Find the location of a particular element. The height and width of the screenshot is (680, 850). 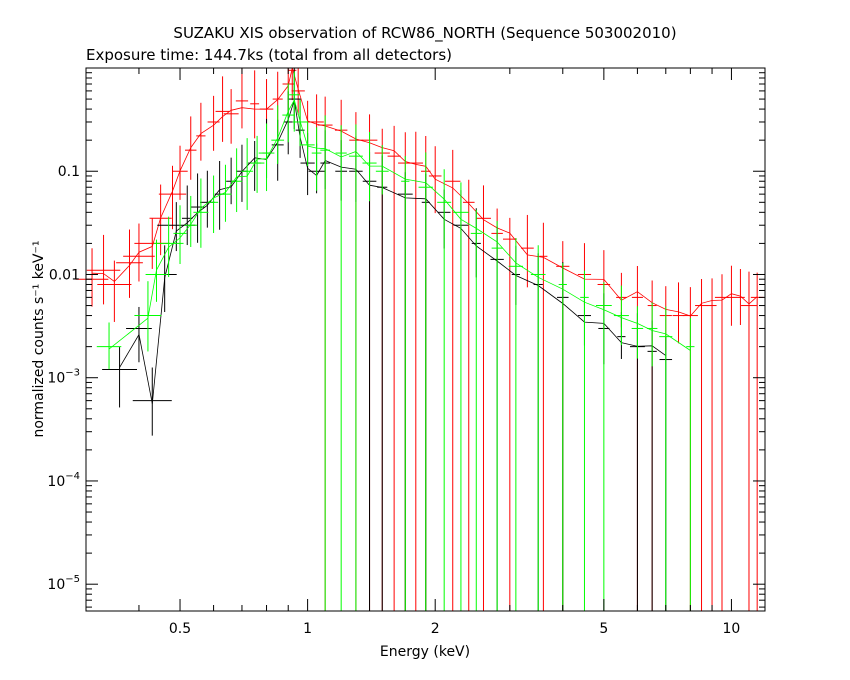

y-tick-label: 0.1 is located at coordinates (69, 172).